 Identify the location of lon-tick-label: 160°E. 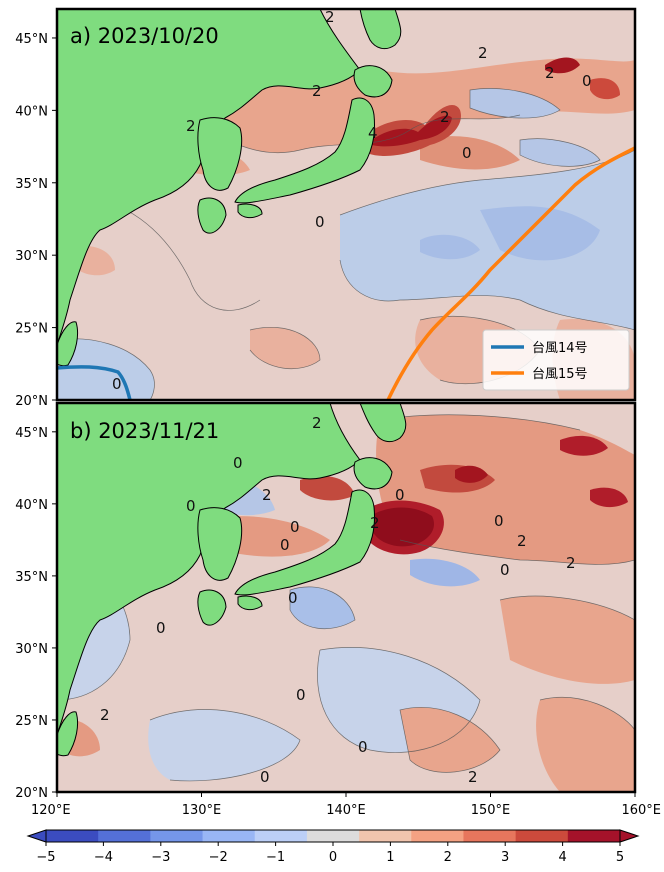
(641, 810).